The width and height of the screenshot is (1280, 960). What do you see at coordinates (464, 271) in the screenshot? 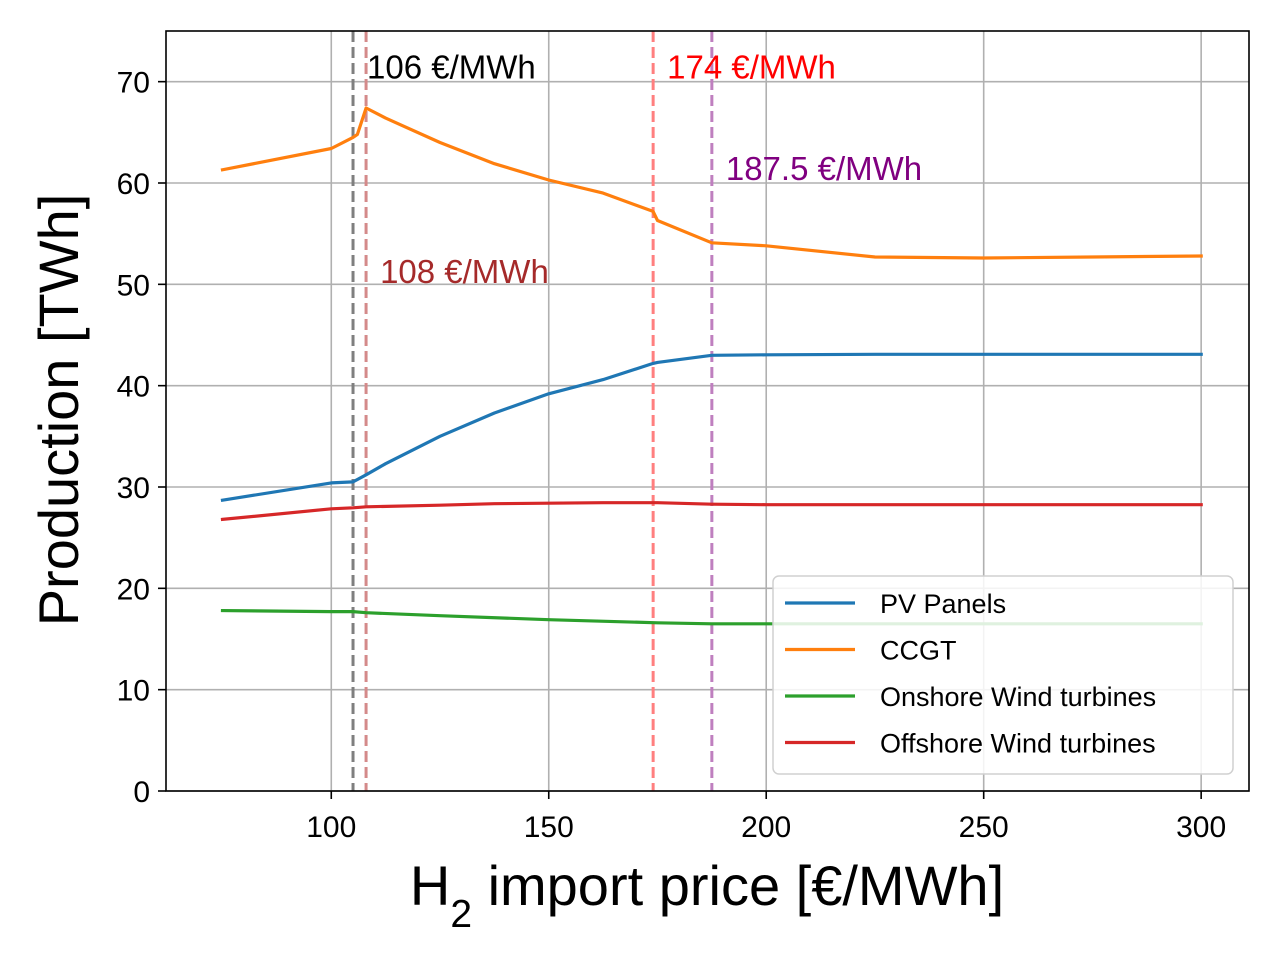
I see `threshold-label: 108 €/MWh` at bounding box center [464, 271].